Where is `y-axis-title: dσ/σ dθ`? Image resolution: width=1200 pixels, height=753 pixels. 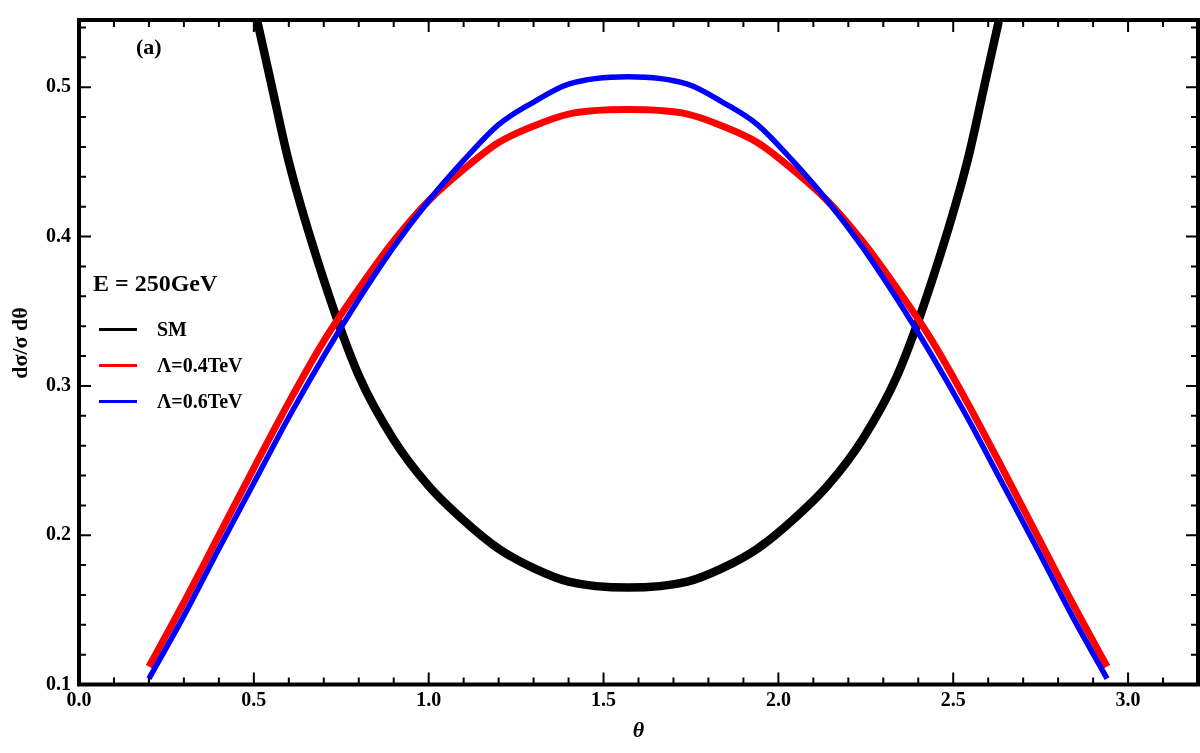
y-axis-title: dσ/σ dθ is located at coordinates (20, 343).